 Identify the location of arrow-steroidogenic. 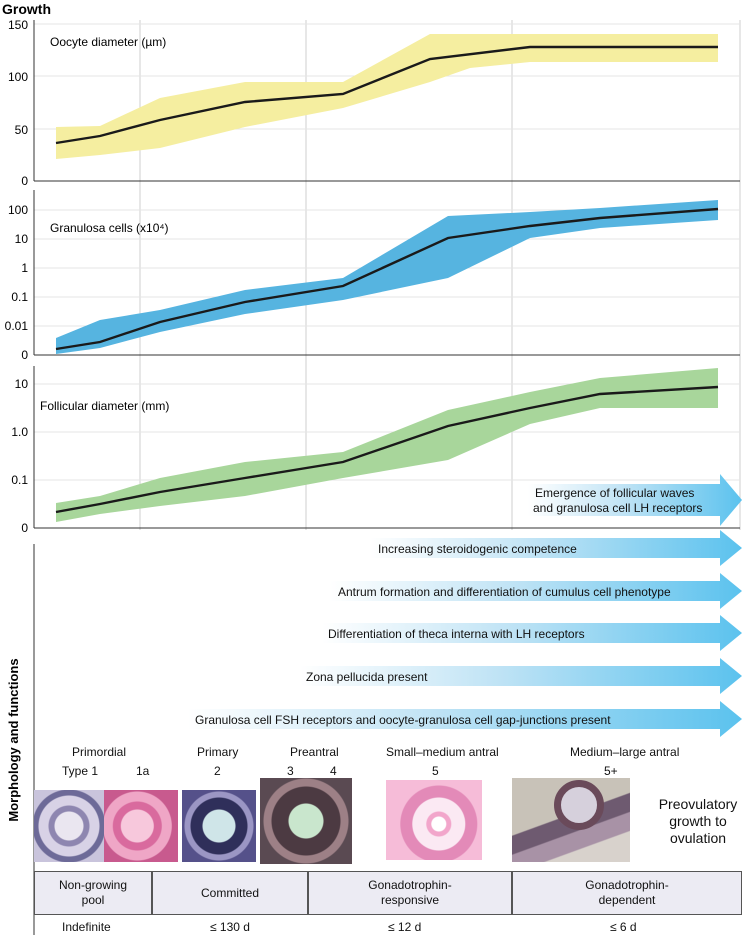
(556, 548).